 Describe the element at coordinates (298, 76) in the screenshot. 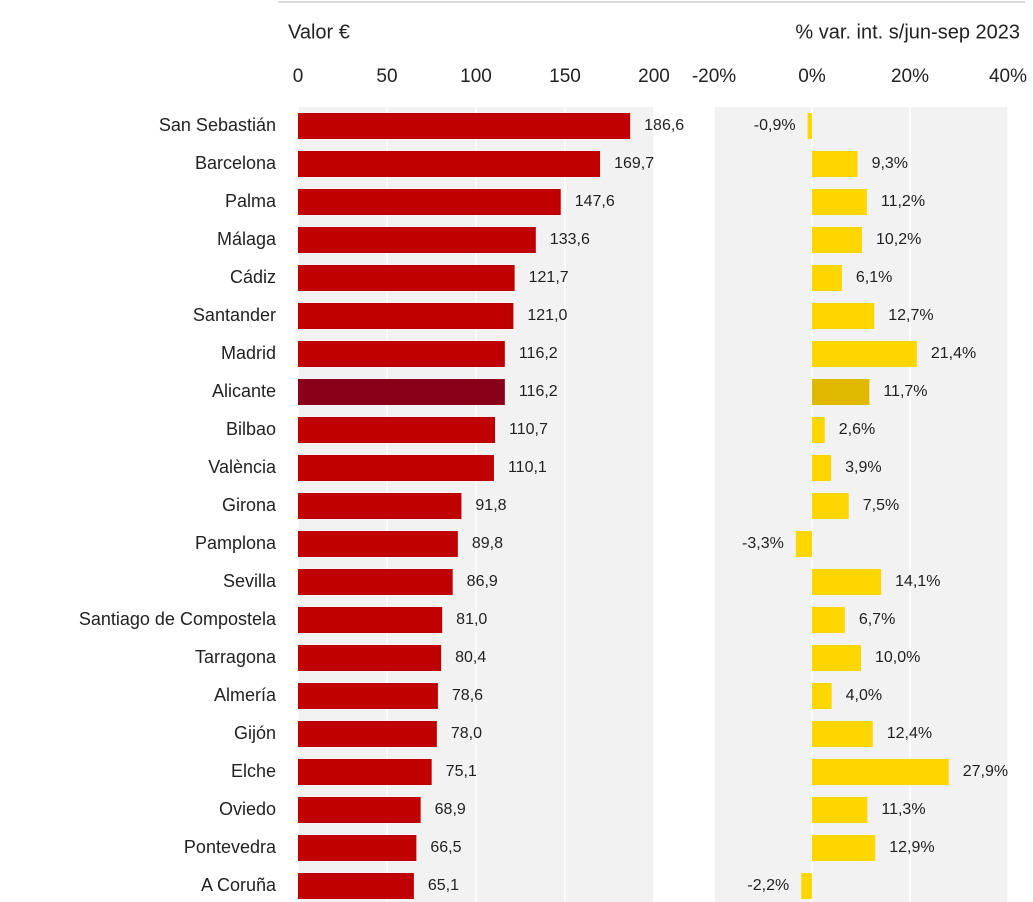

I see `x-tick-label: 0` at that location.